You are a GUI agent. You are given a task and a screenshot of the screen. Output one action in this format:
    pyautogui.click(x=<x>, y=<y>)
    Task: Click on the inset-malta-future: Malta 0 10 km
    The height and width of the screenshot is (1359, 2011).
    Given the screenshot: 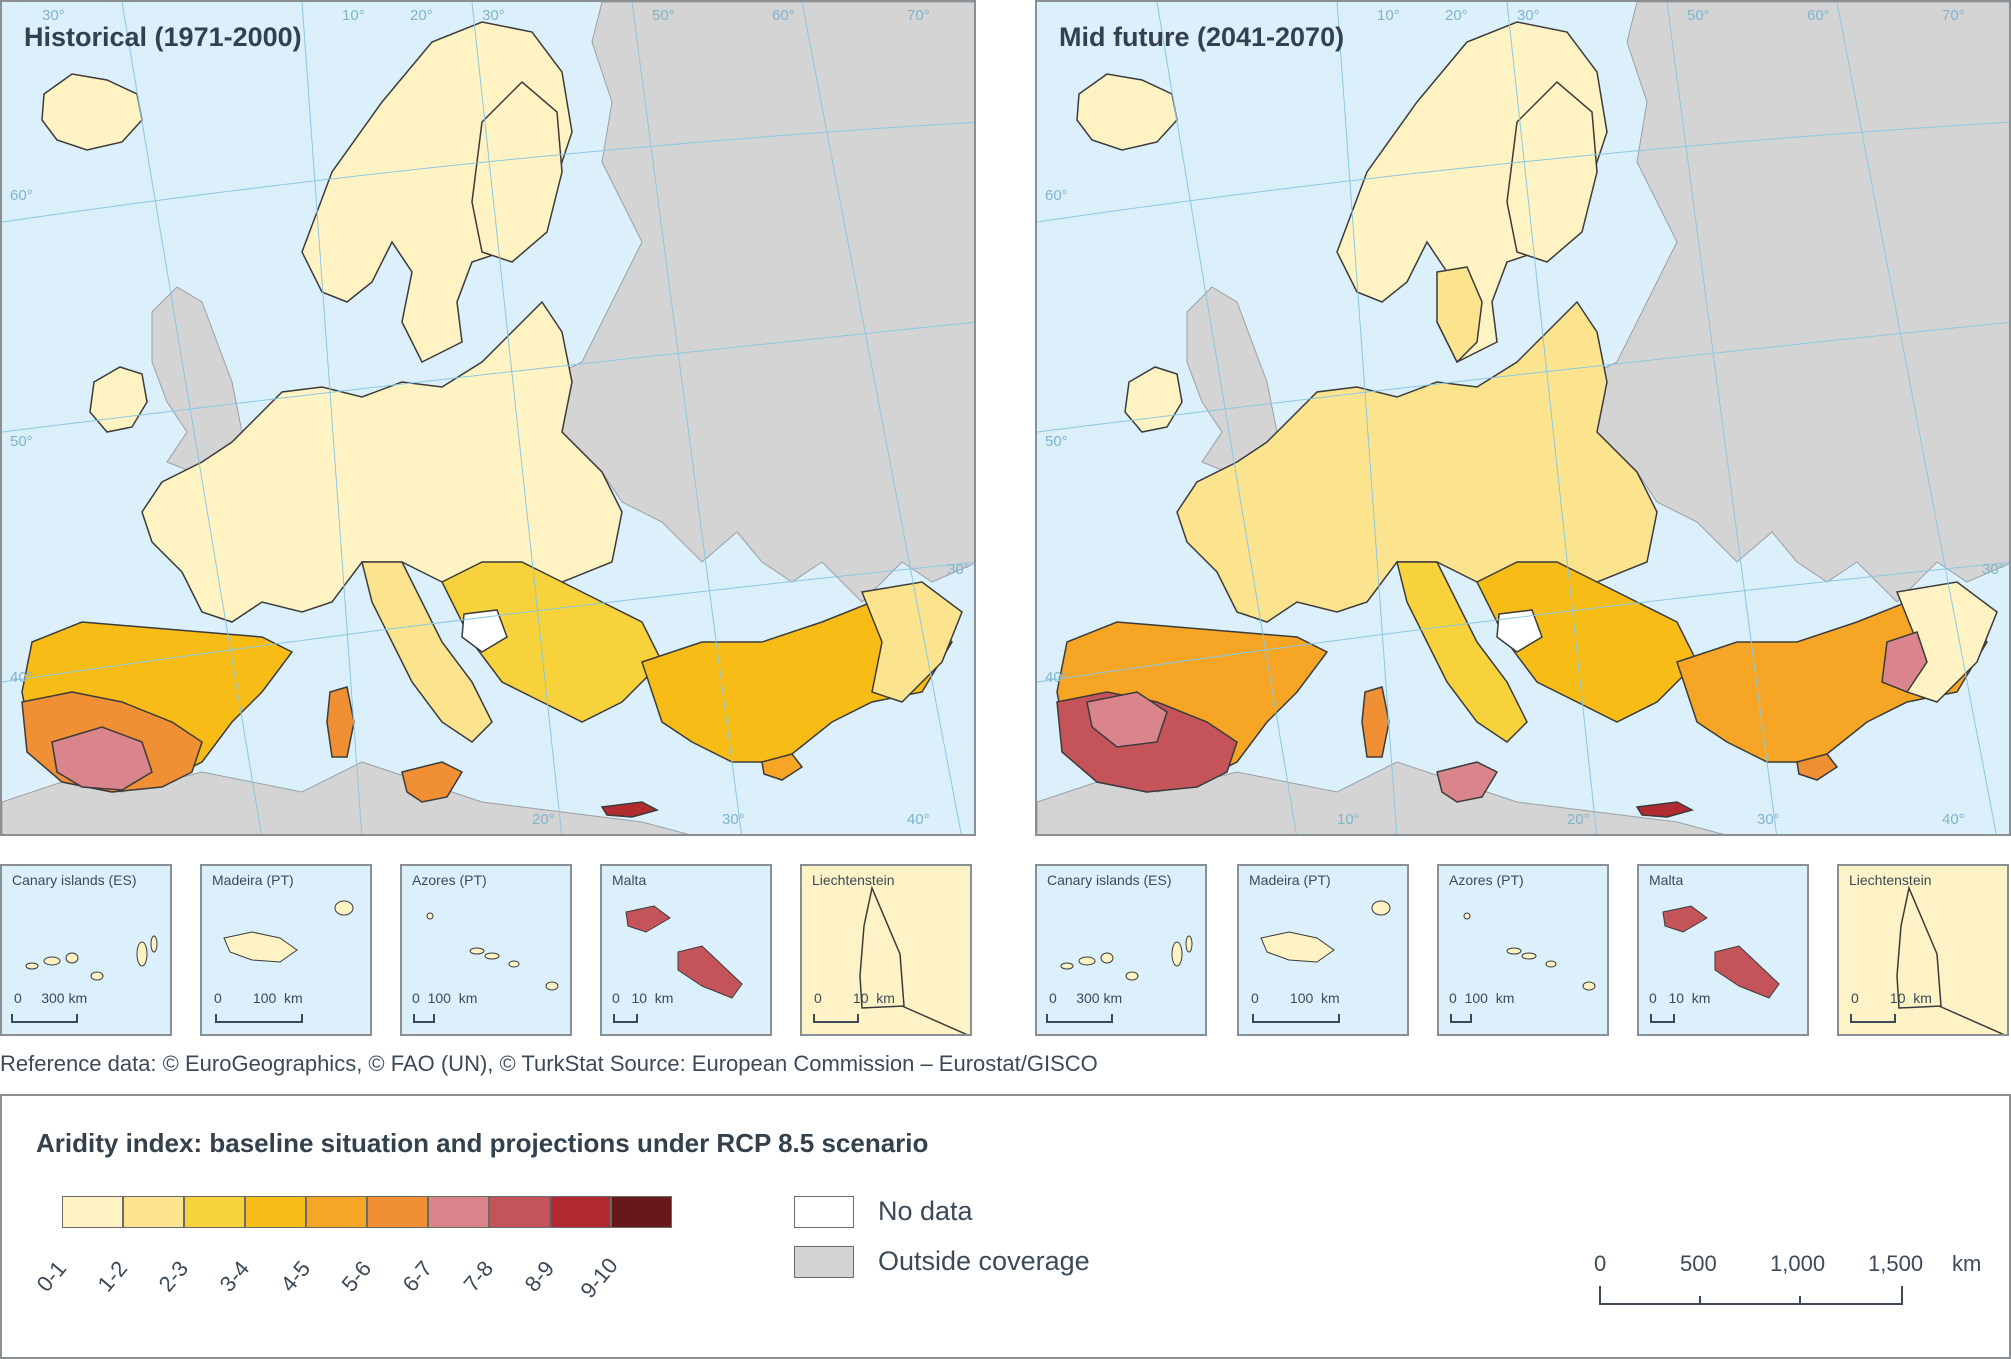 What is the action you would take?
    pyautogui.click(x=1723, y=950)
    